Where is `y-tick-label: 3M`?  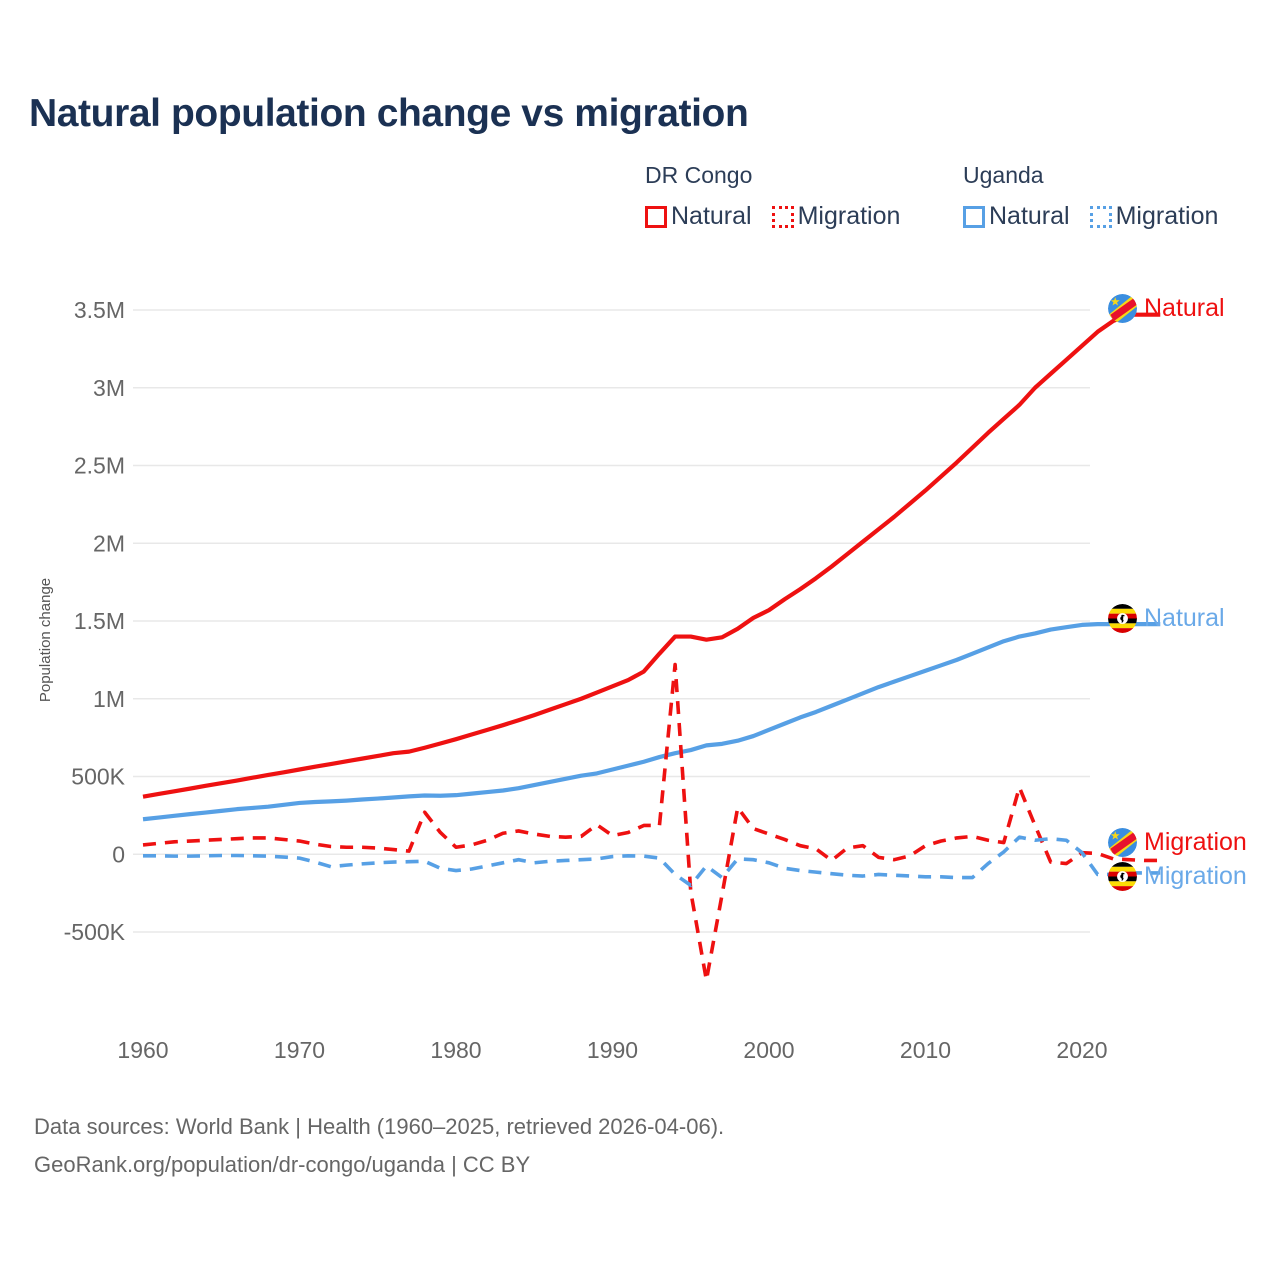
y-tick-label: 3M is located at coordinates (109, 388).